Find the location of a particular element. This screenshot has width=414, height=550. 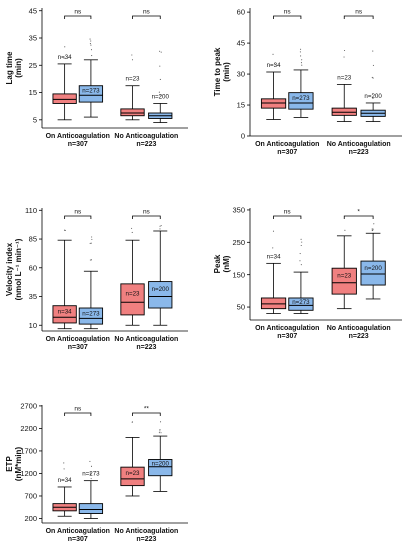

y-tick-label: 10 is located at coordinates (33, 325).